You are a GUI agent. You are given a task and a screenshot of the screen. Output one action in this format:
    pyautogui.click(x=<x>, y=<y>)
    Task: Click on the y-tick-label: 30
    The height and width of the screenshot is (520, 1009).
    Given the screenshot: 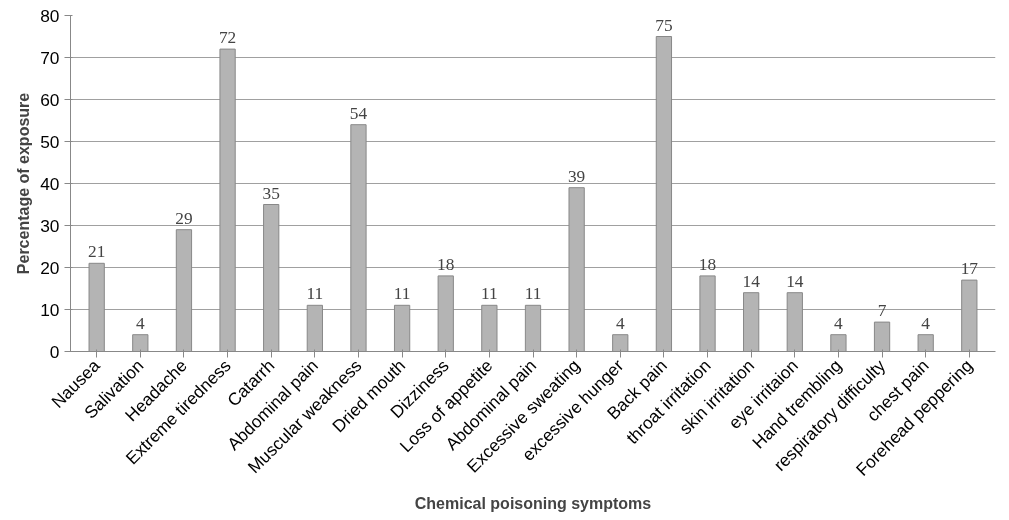 What is the action you would take?
    pyautogui.click(x=50, y=225)
    